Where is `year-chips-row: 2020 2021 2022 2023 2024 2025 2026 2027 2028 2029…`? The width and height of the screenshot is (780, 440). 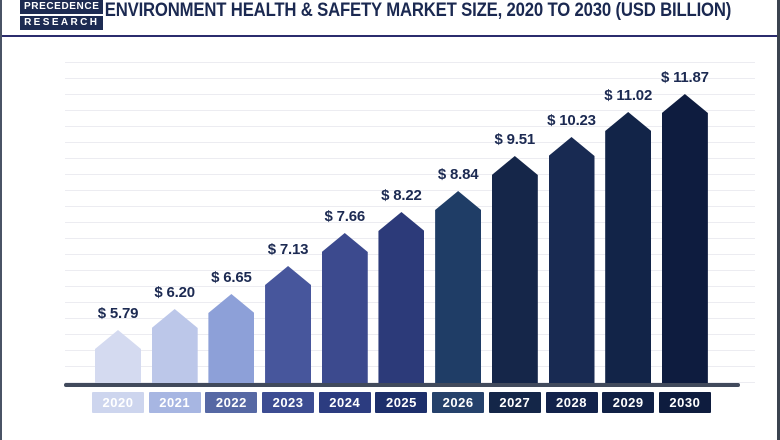 year-chips-row: 2020 2021 2022 2023 2024 2025 2026 2027 2028 2029… is located at coordinates (403, 402).